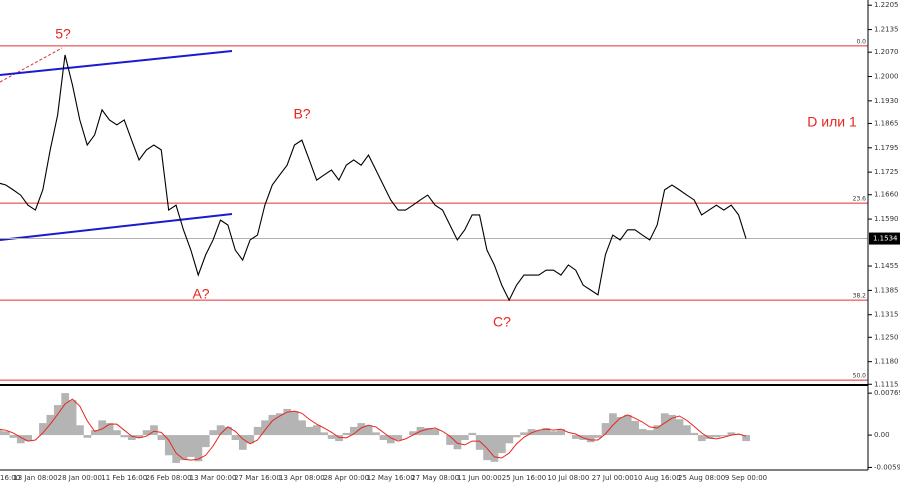 Image resolution: width=900 pixels, height=485 pixels. I want to click on y-tick-label: 1.1660, so click(886, 195).